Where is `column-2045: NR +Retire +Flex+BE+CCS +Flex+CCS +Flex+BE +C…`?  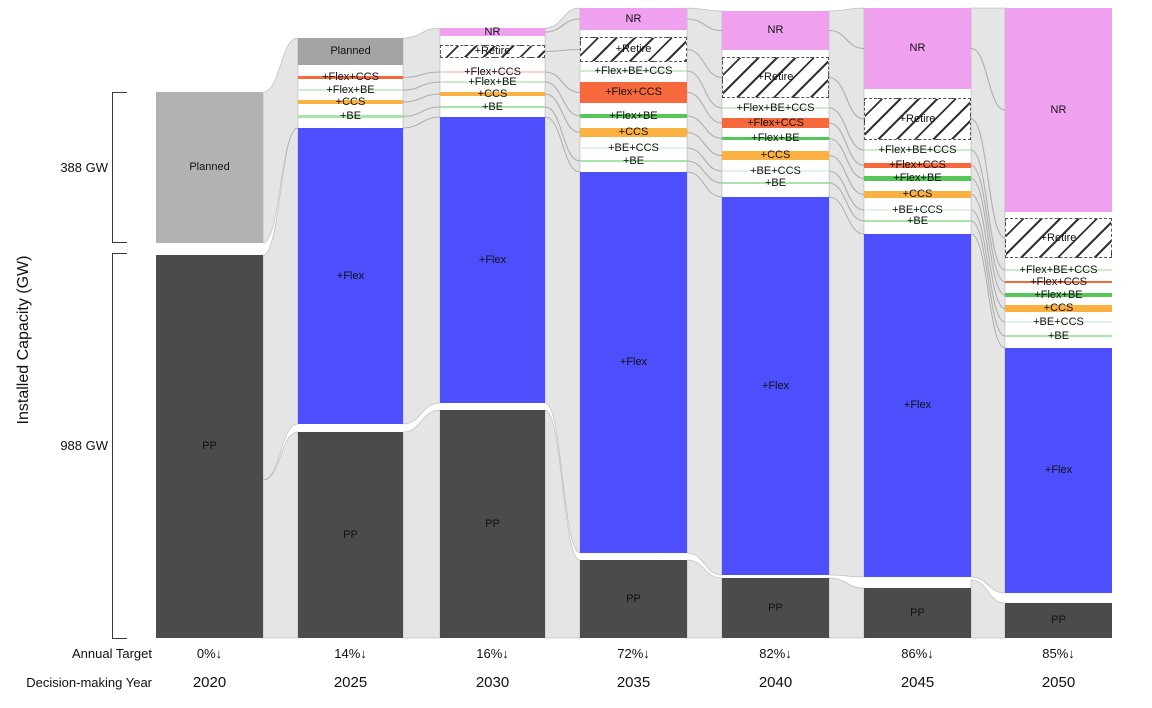
column-2045: NR +Retire +Flex+BE+CCS +Flex+CCS +Flex+BE +C… is located at coordinates (917, 354).